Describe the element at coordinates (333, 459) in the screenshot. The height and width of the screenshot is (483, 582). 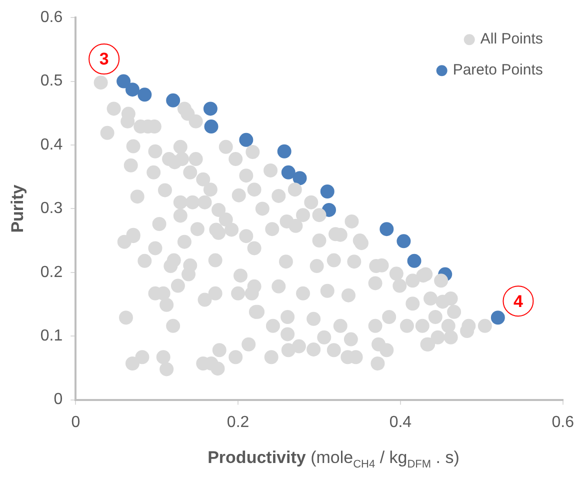
I see `x-axis-title: Productivity (mole$_{CH4}$ / kg$_{DFM}$ . s)` at that location.